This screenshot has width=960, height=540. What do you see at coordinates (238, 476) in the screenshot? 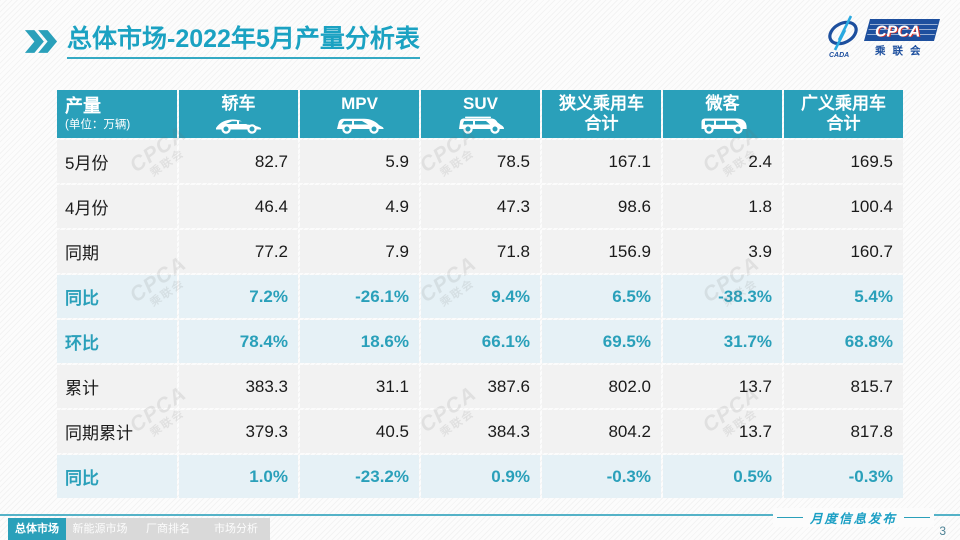
I see `cell: 1.0%` at bounding box center [238, 476].